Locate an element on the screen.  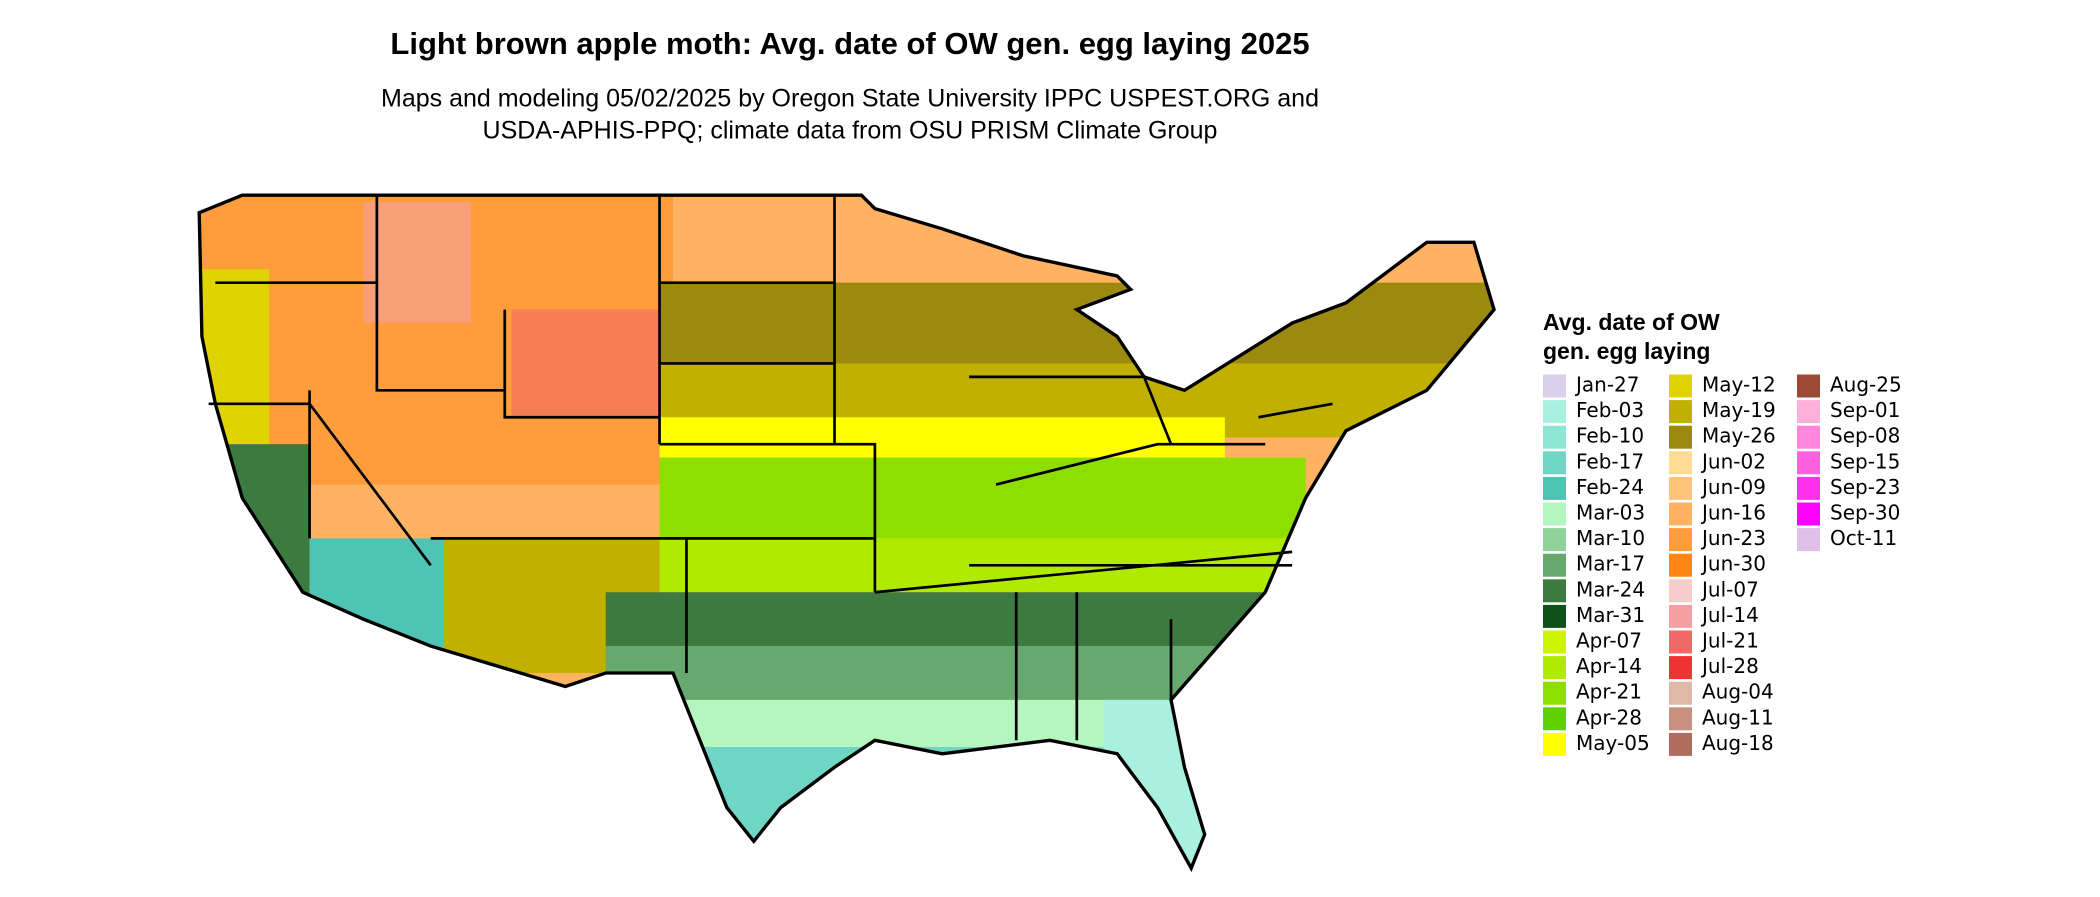
legend-label: Apr-07 is located at coordinates (1609, 641).